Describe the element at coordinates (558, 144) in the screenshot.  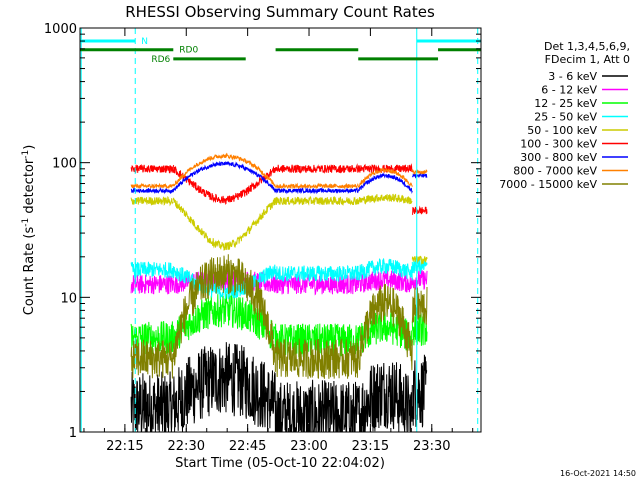
I see `legend-entry-label: 100 - 300 keV` at that location.